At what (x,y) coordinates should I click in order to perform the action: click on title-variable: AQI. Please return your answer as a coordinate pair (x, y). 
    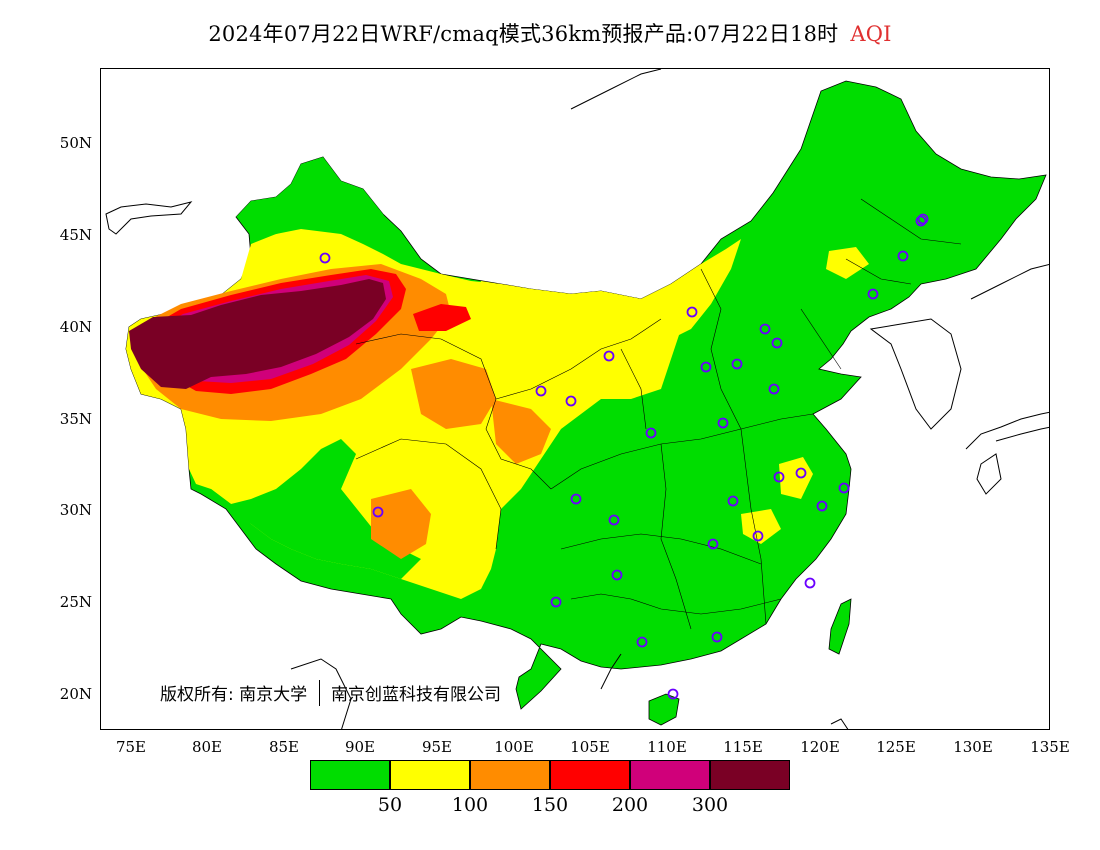
    Looking at the image, I should click on (871, 34).